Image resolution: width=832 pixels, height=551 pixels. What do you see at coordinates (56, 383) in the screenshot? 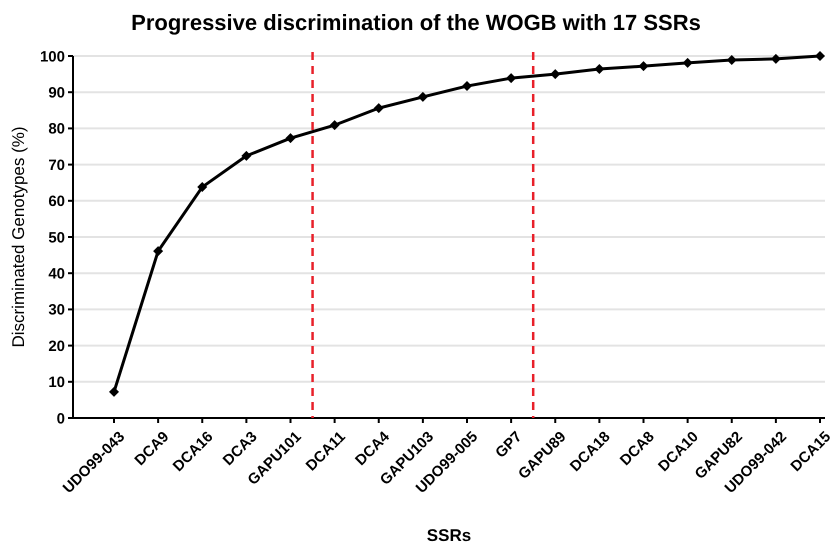
I see `y-tick-label: 10` at bounding box center [56, 383].